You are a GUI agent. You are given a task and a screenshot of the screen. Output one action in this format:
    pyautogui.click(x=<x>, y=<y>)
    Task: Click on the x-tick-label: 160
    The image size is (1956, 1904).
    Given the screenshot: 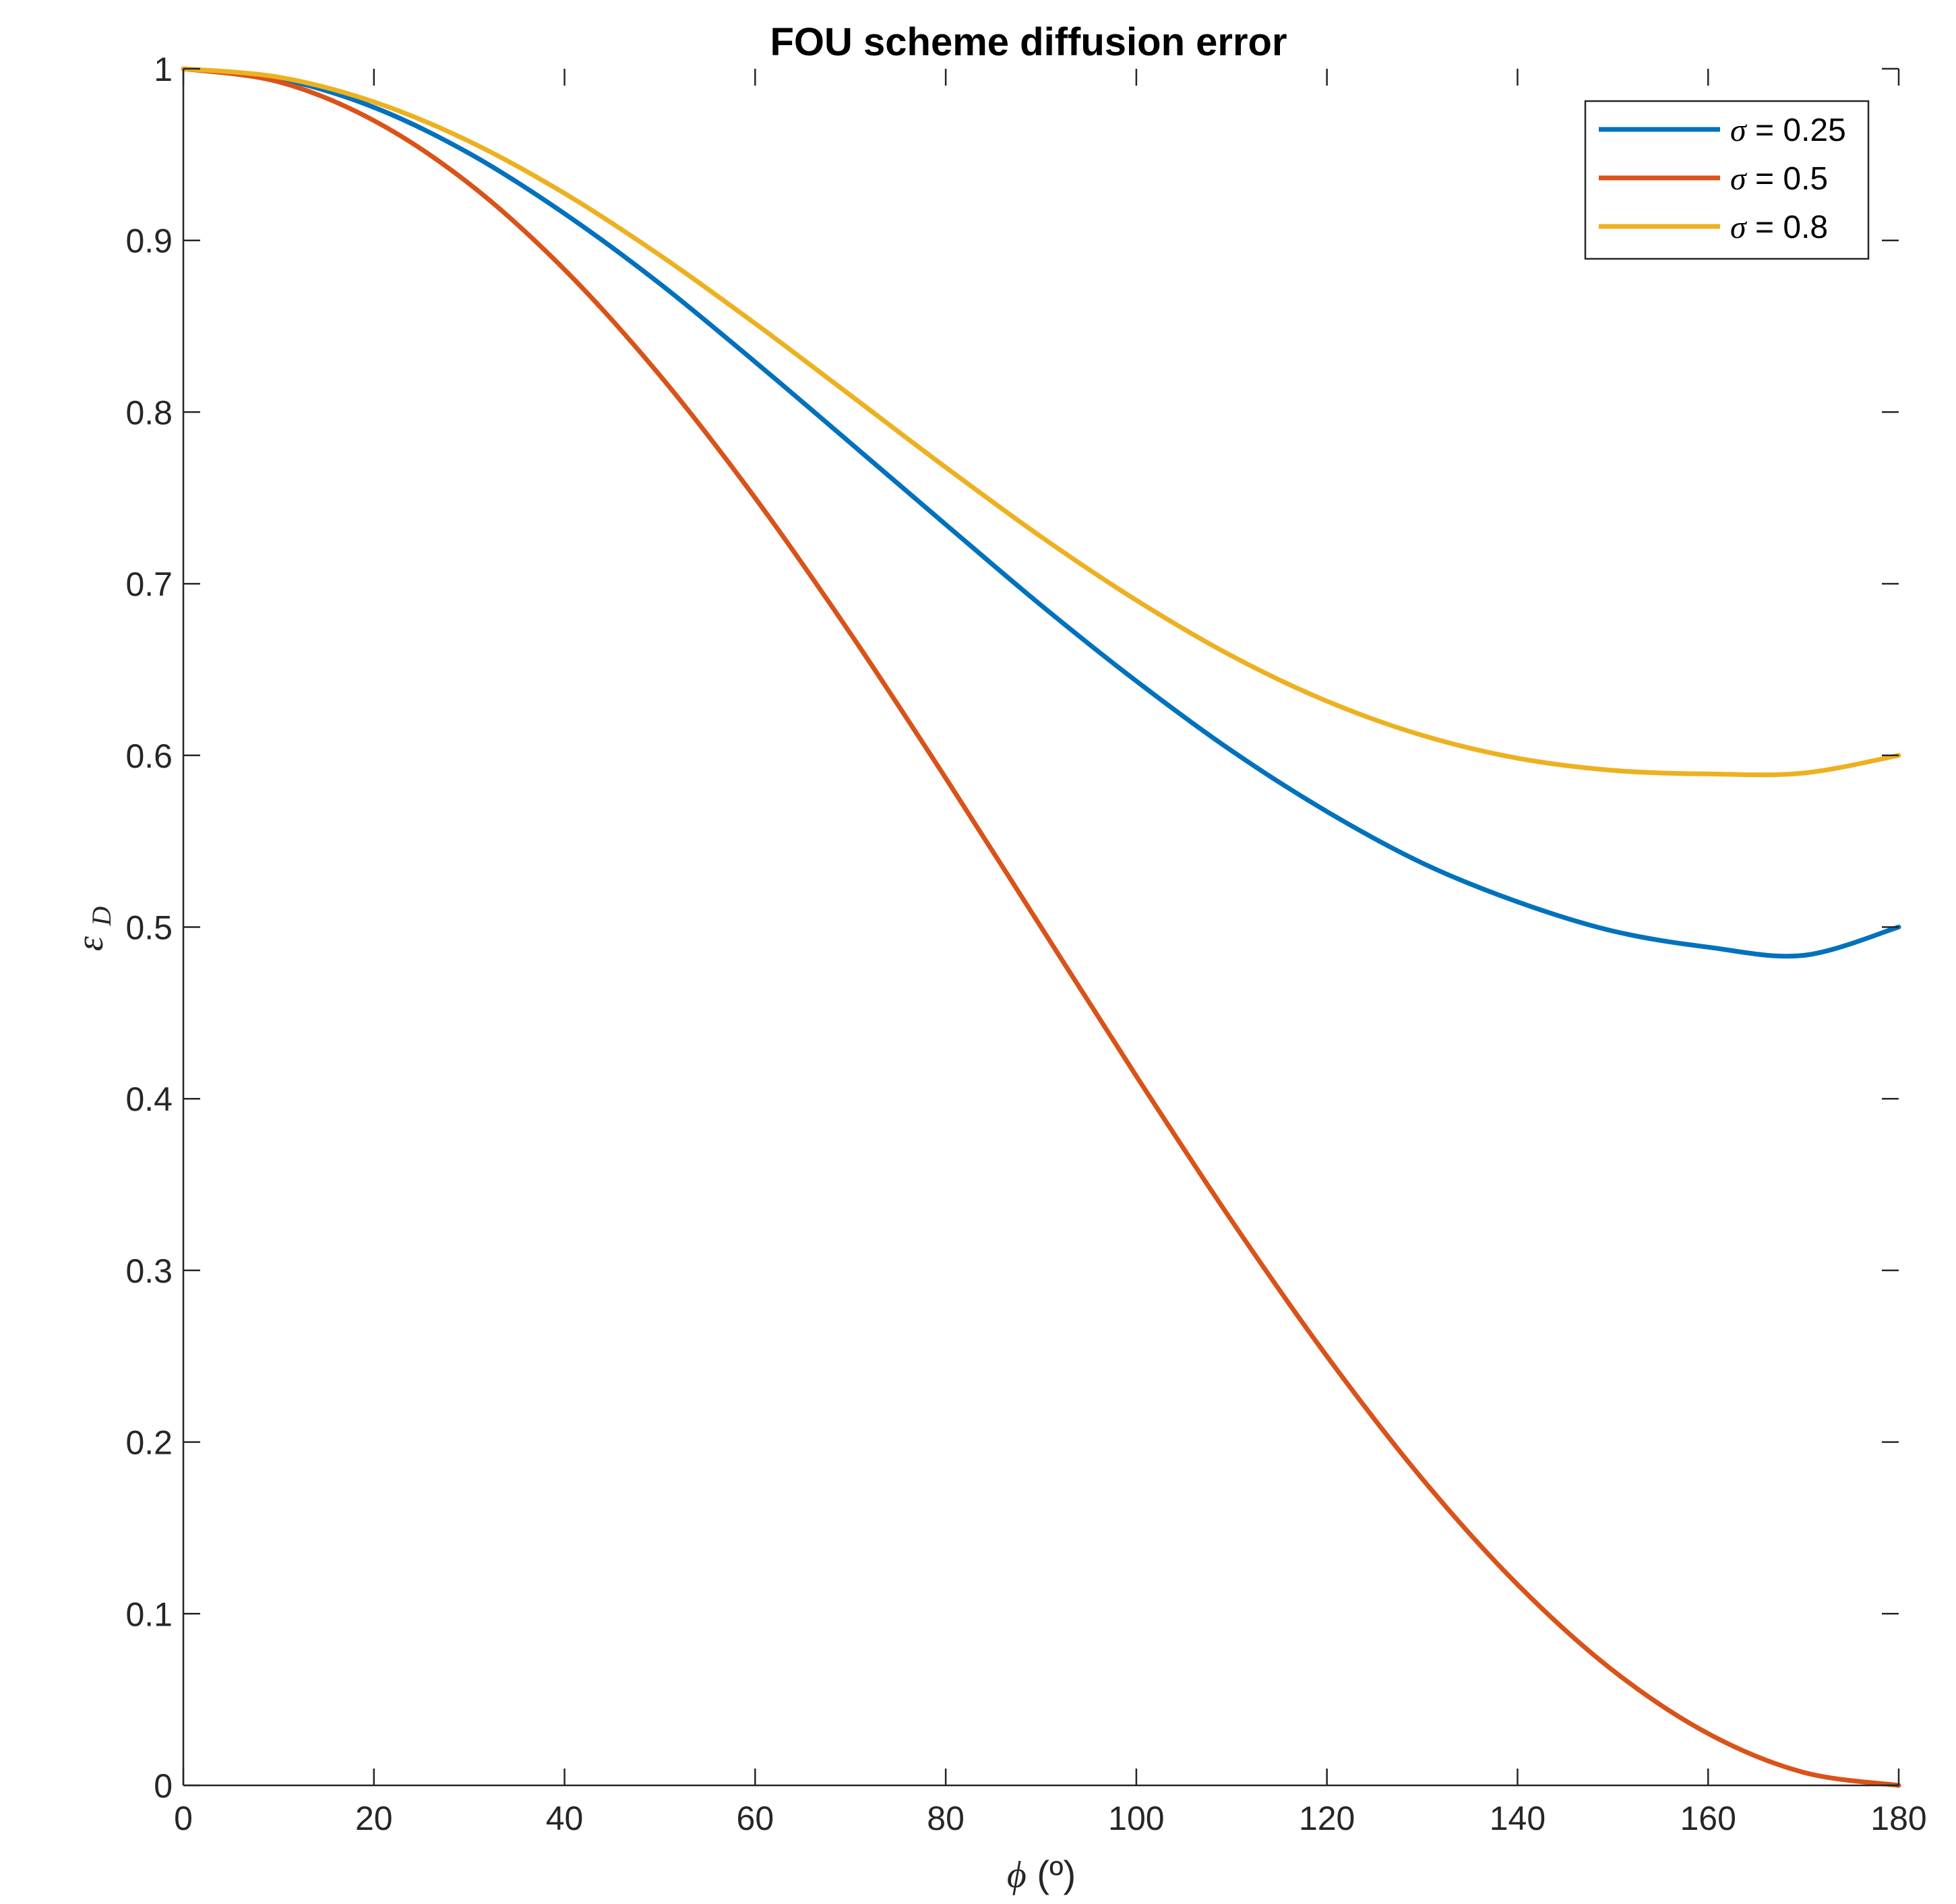 What is the action you would take?
    pyautogui.click(x=1708, y=1818)
    